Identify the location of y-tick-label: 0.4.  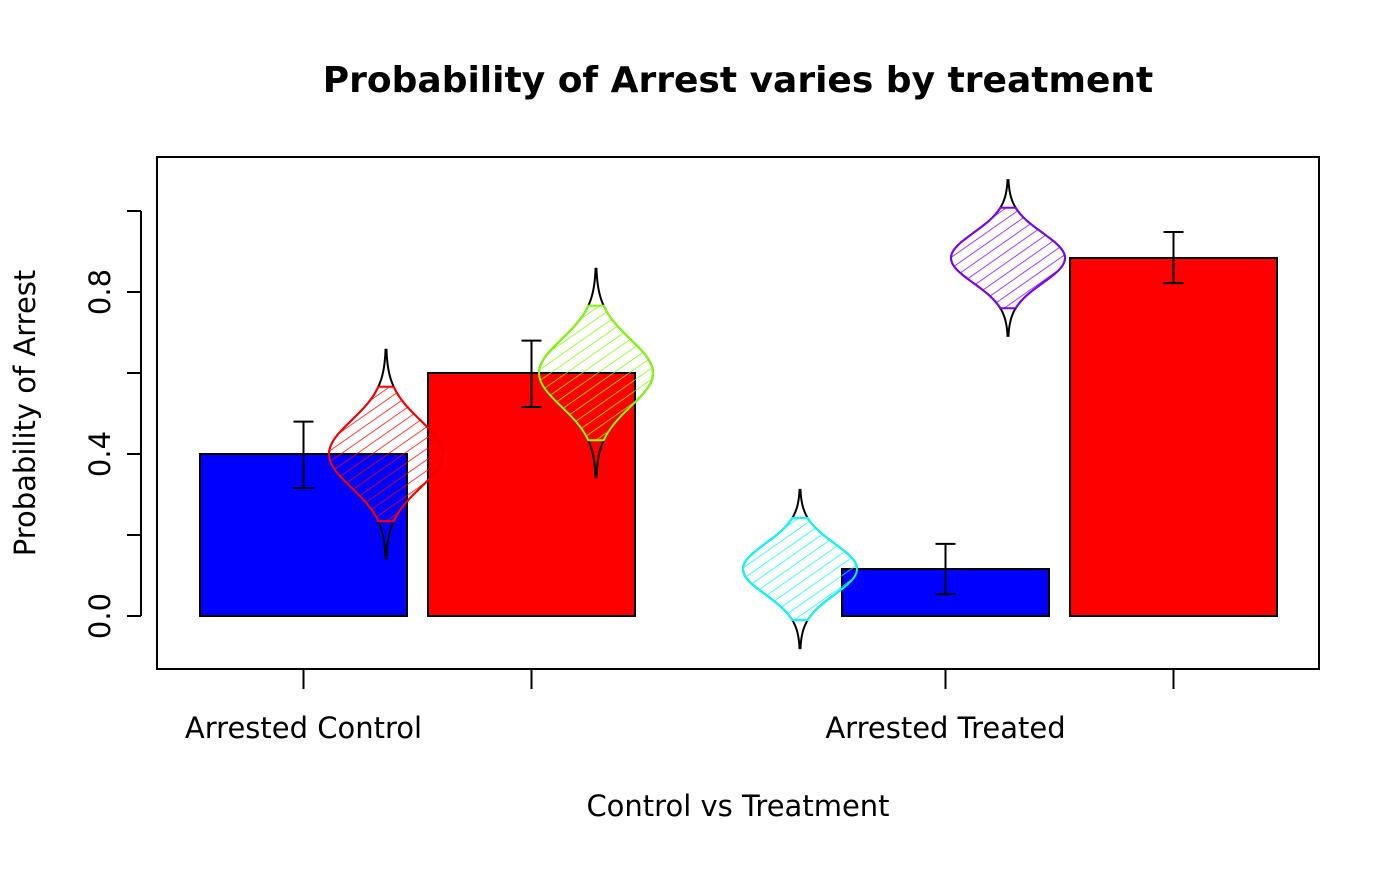
(100, 454).